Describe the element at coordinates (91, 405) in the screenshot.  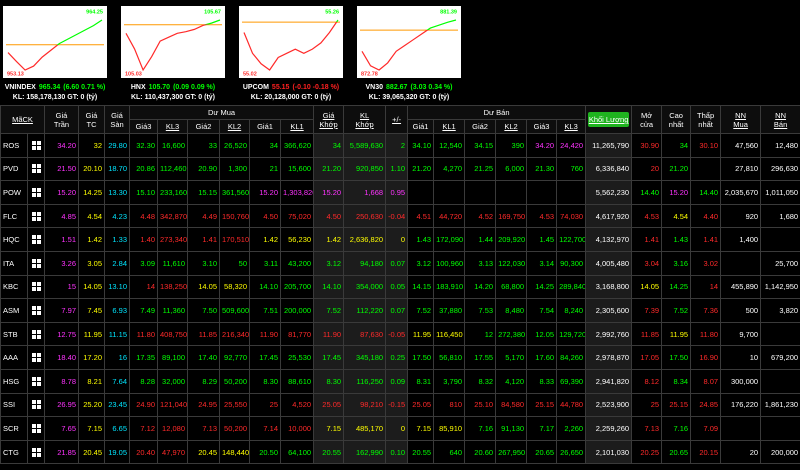
I see `cell: 25.20` at that location.